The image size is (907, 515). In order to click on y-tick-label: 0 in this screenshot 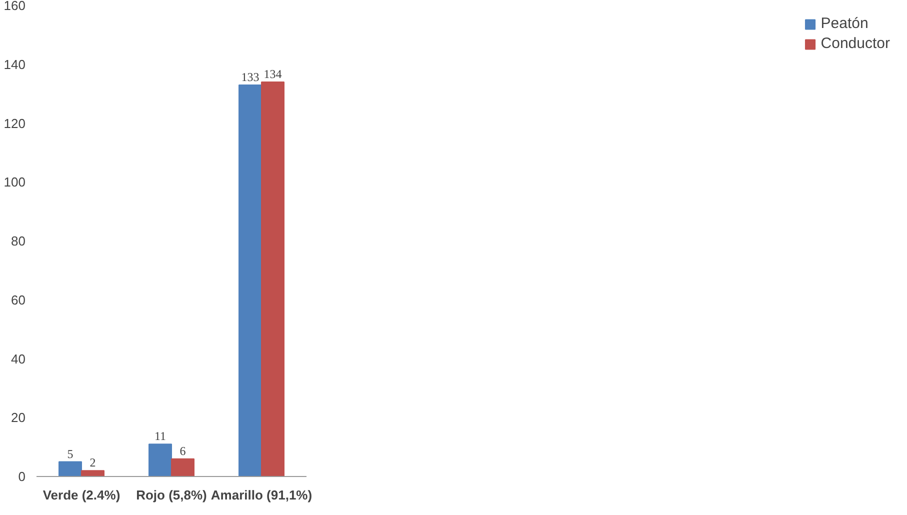, I will do `click(22, 476)`.